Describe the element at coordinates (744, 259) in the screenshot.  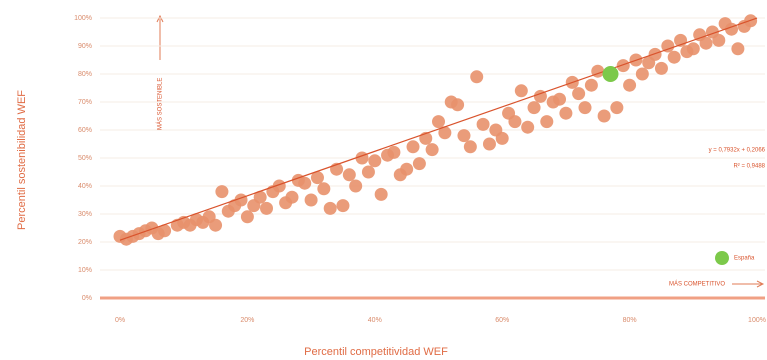
I see `legend-label: España` at that location.